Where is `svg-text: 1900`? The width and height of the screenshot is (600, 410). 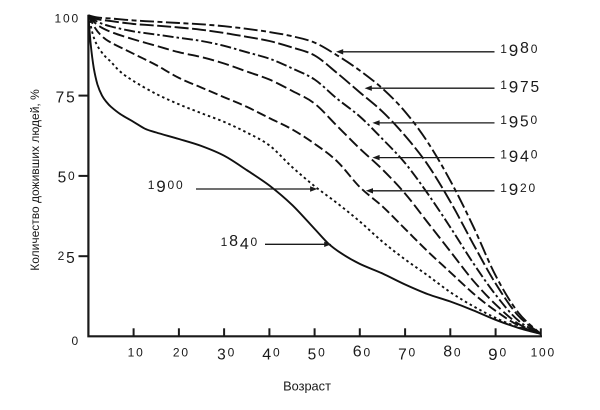 svg-text: 1900 is located at coordinates (166, 186).